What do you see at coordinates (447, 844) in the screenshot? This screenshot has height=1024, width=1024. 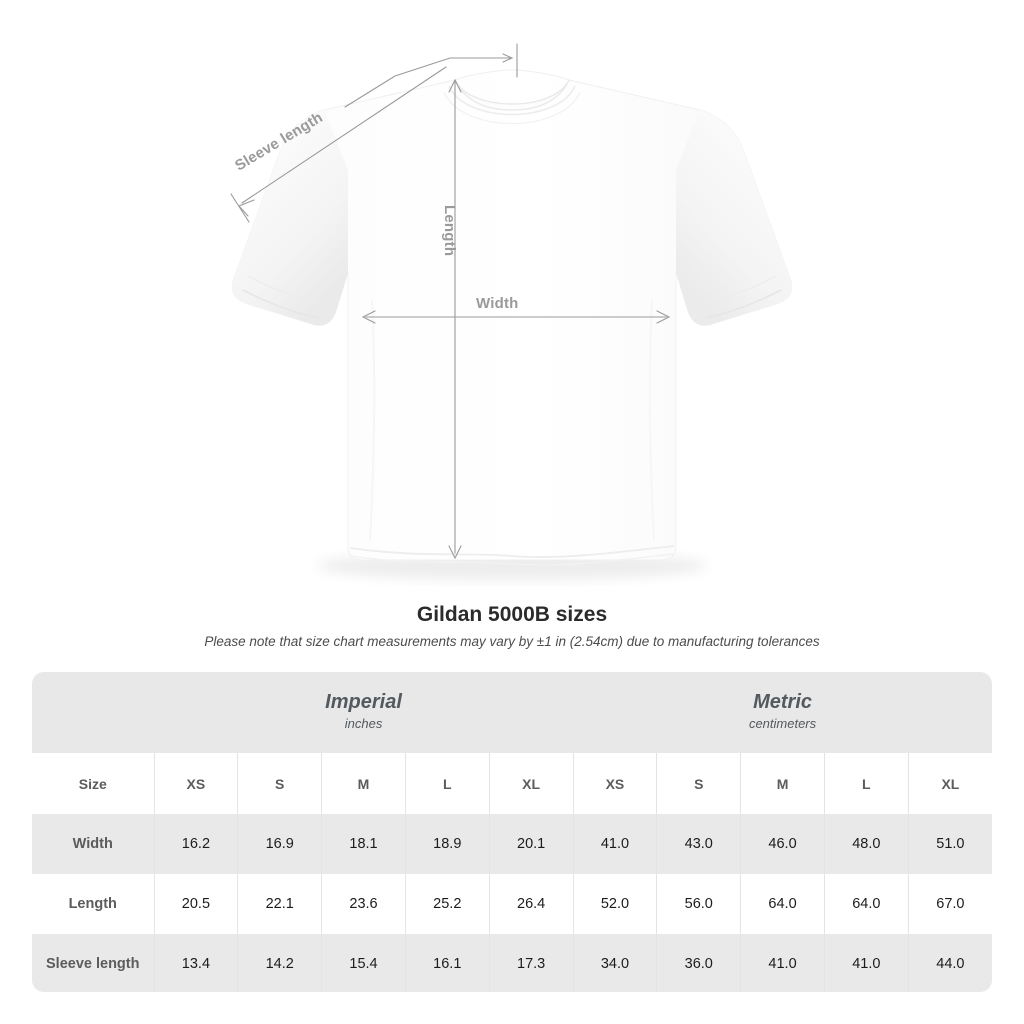 I see `cell-width-imperial-l: 18.9` at bounding box center [447, 844].